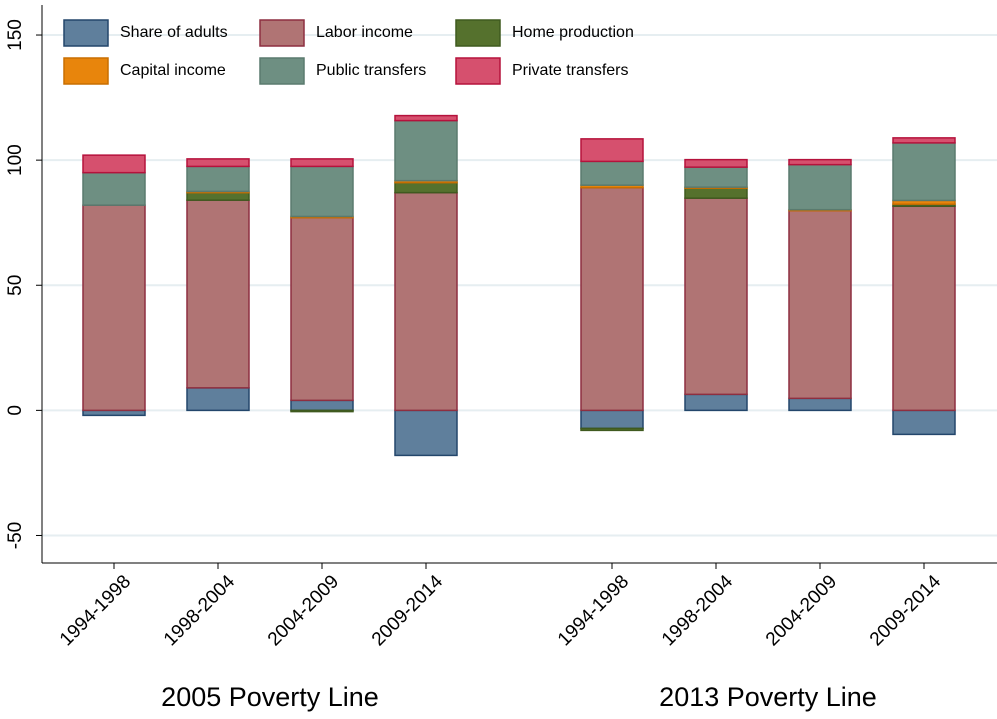  Describe the element at coordinates (364, 32) in the screenshot. I see `legend-label: Labor income` at that location.